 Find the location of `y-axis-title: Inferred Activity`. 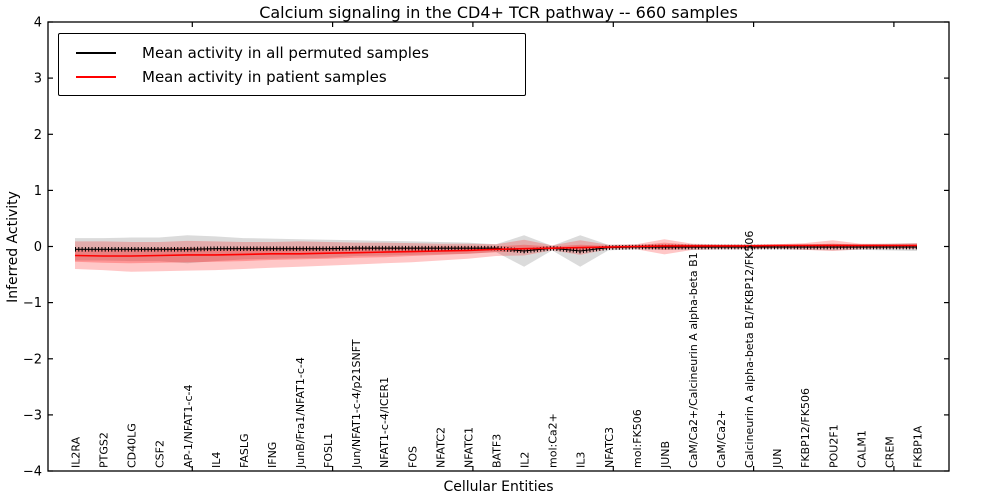

y-axis-title: Inferred Activity is located at coordinates (13, 247).